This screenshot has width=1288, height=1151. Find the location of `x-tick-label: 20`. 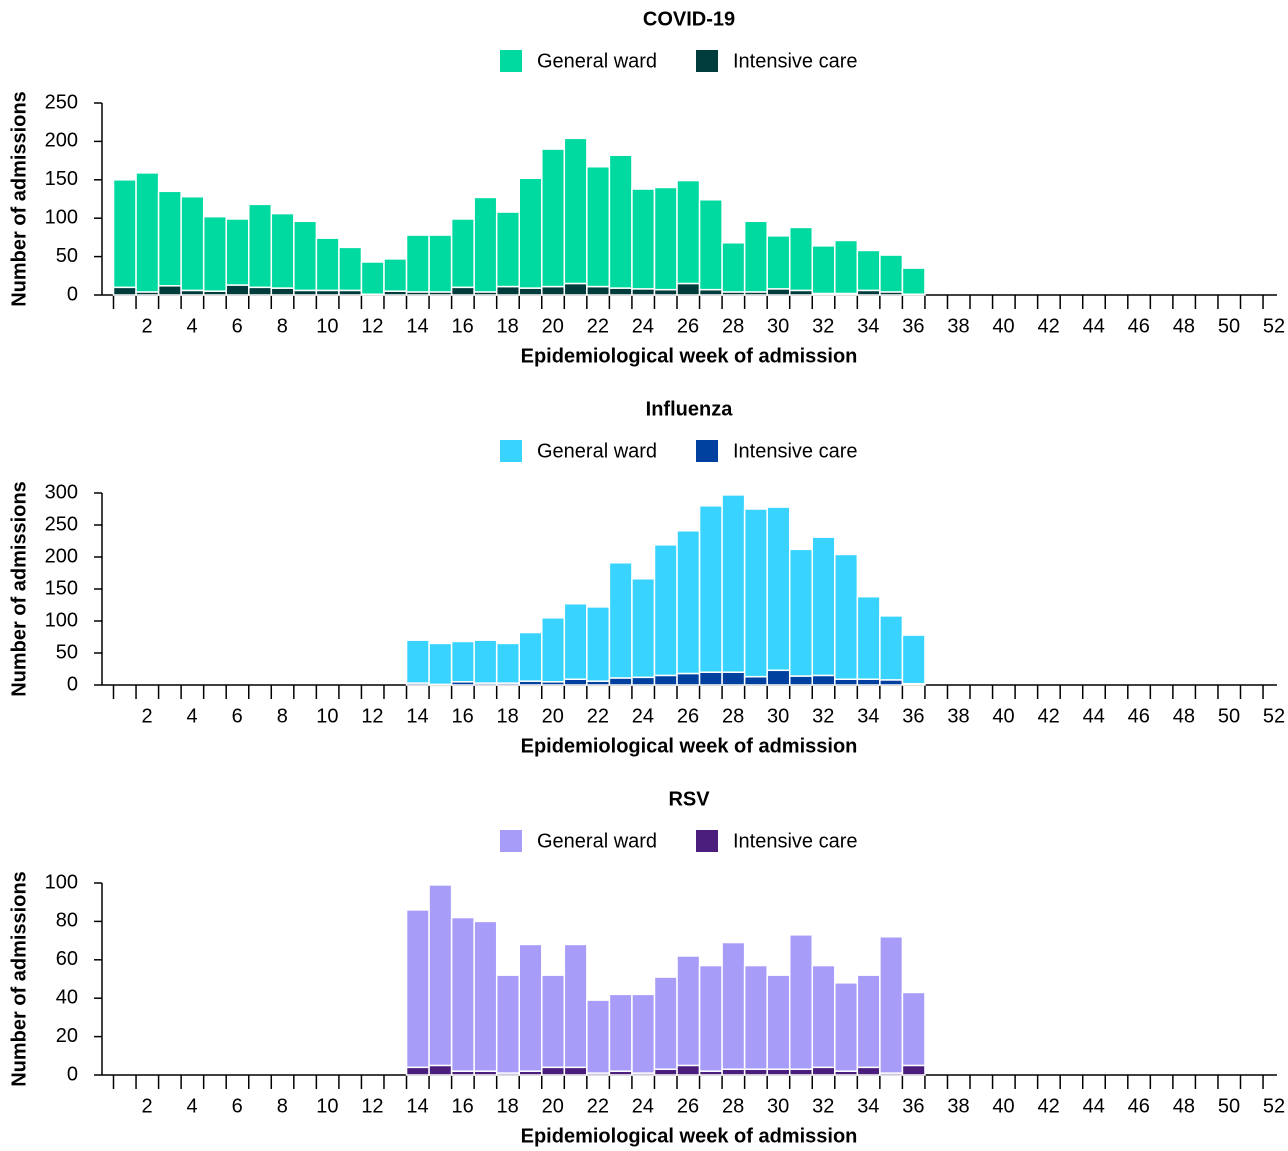

x-tick-label: 20 is located at coordinates (553, 716).